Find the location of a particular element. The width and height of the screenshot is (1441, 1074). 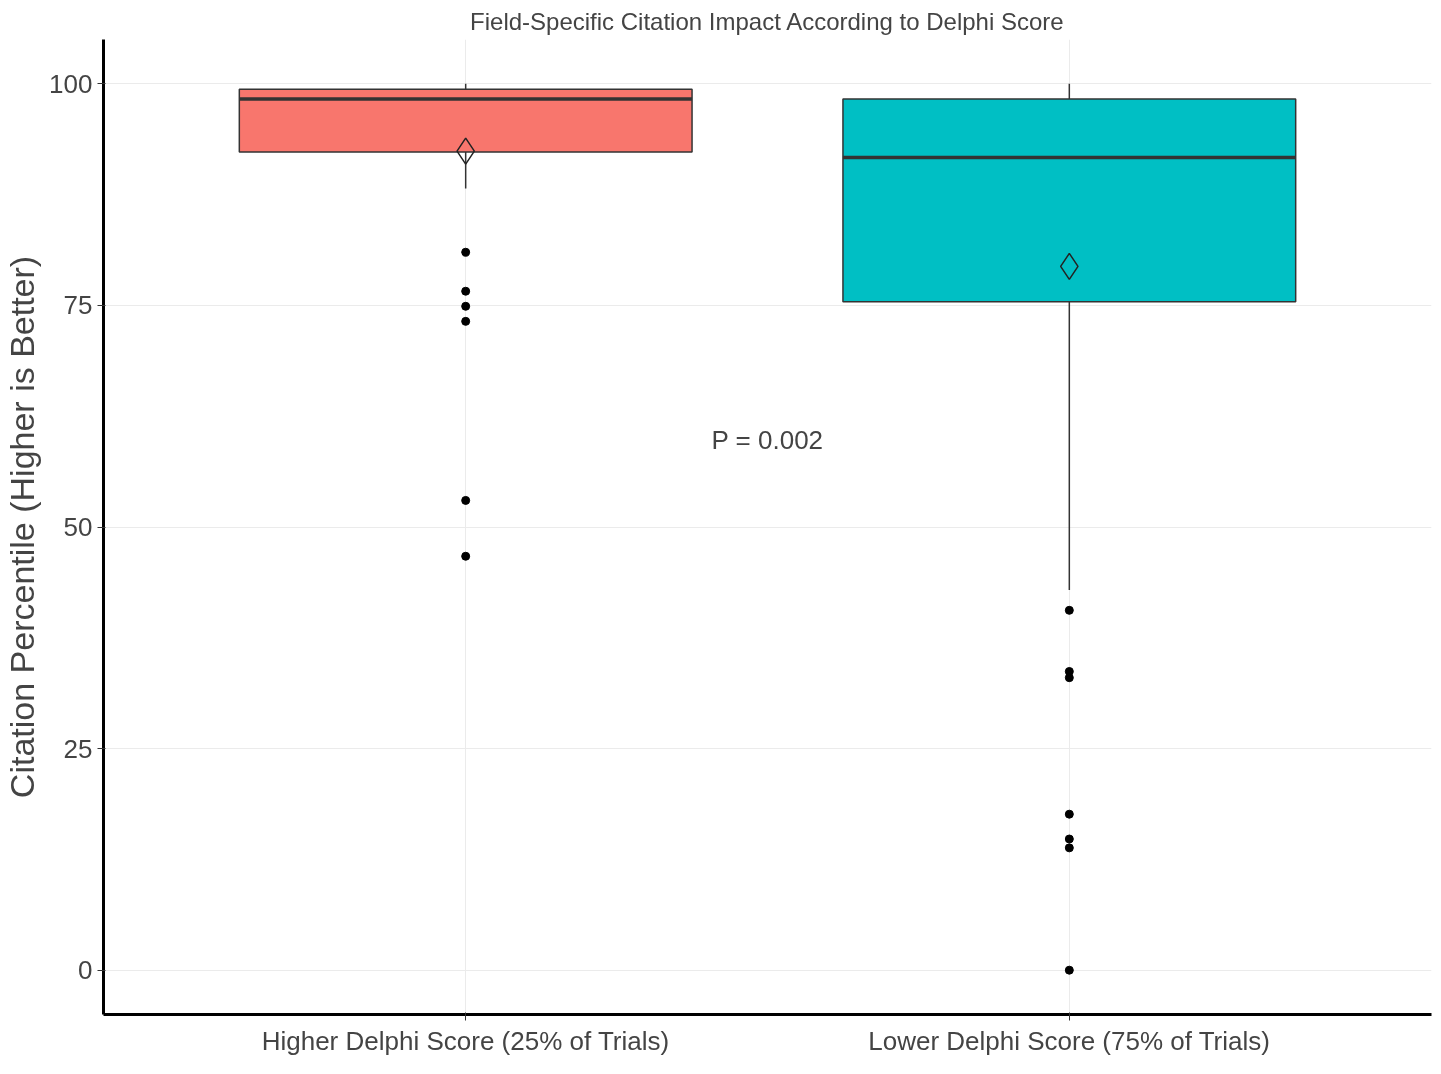

chart-title: Field-Specific Citation Impact According to Delphi Score is located at coordinates (767, 21).